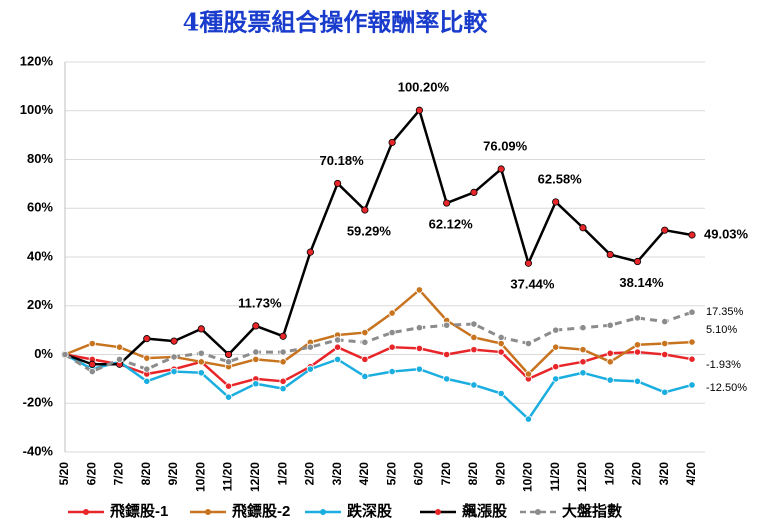 The height and width of the screenshot is (527, 778). I want to click on y-tick-label: -20%, so click(38, 402).